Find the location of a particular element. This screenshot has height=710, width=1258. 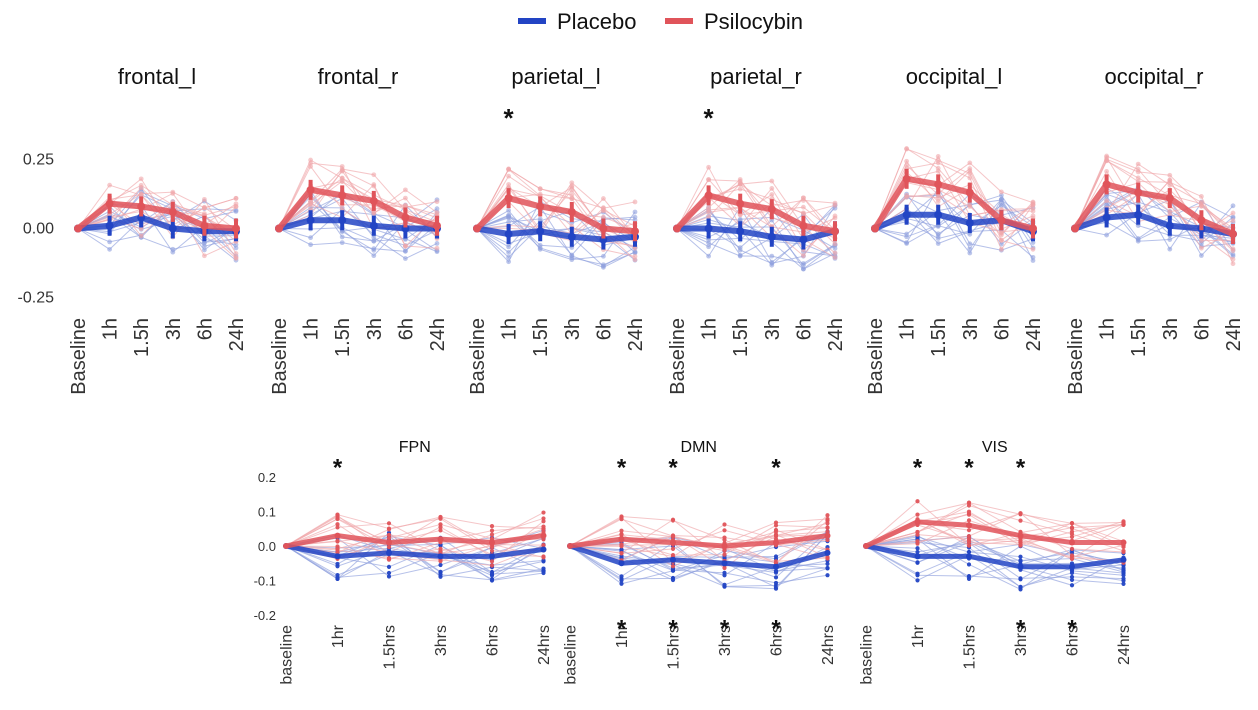

x-tick-label: Baseline is located at coordinates (79, 356).